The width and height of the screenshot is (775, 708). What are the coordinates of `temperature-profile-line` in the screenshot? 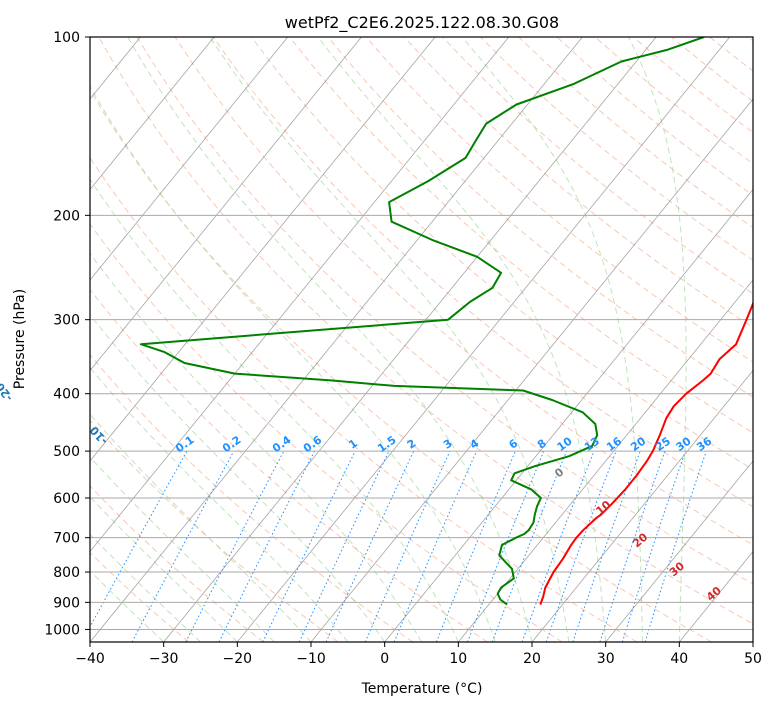 It's located at (646, 453).